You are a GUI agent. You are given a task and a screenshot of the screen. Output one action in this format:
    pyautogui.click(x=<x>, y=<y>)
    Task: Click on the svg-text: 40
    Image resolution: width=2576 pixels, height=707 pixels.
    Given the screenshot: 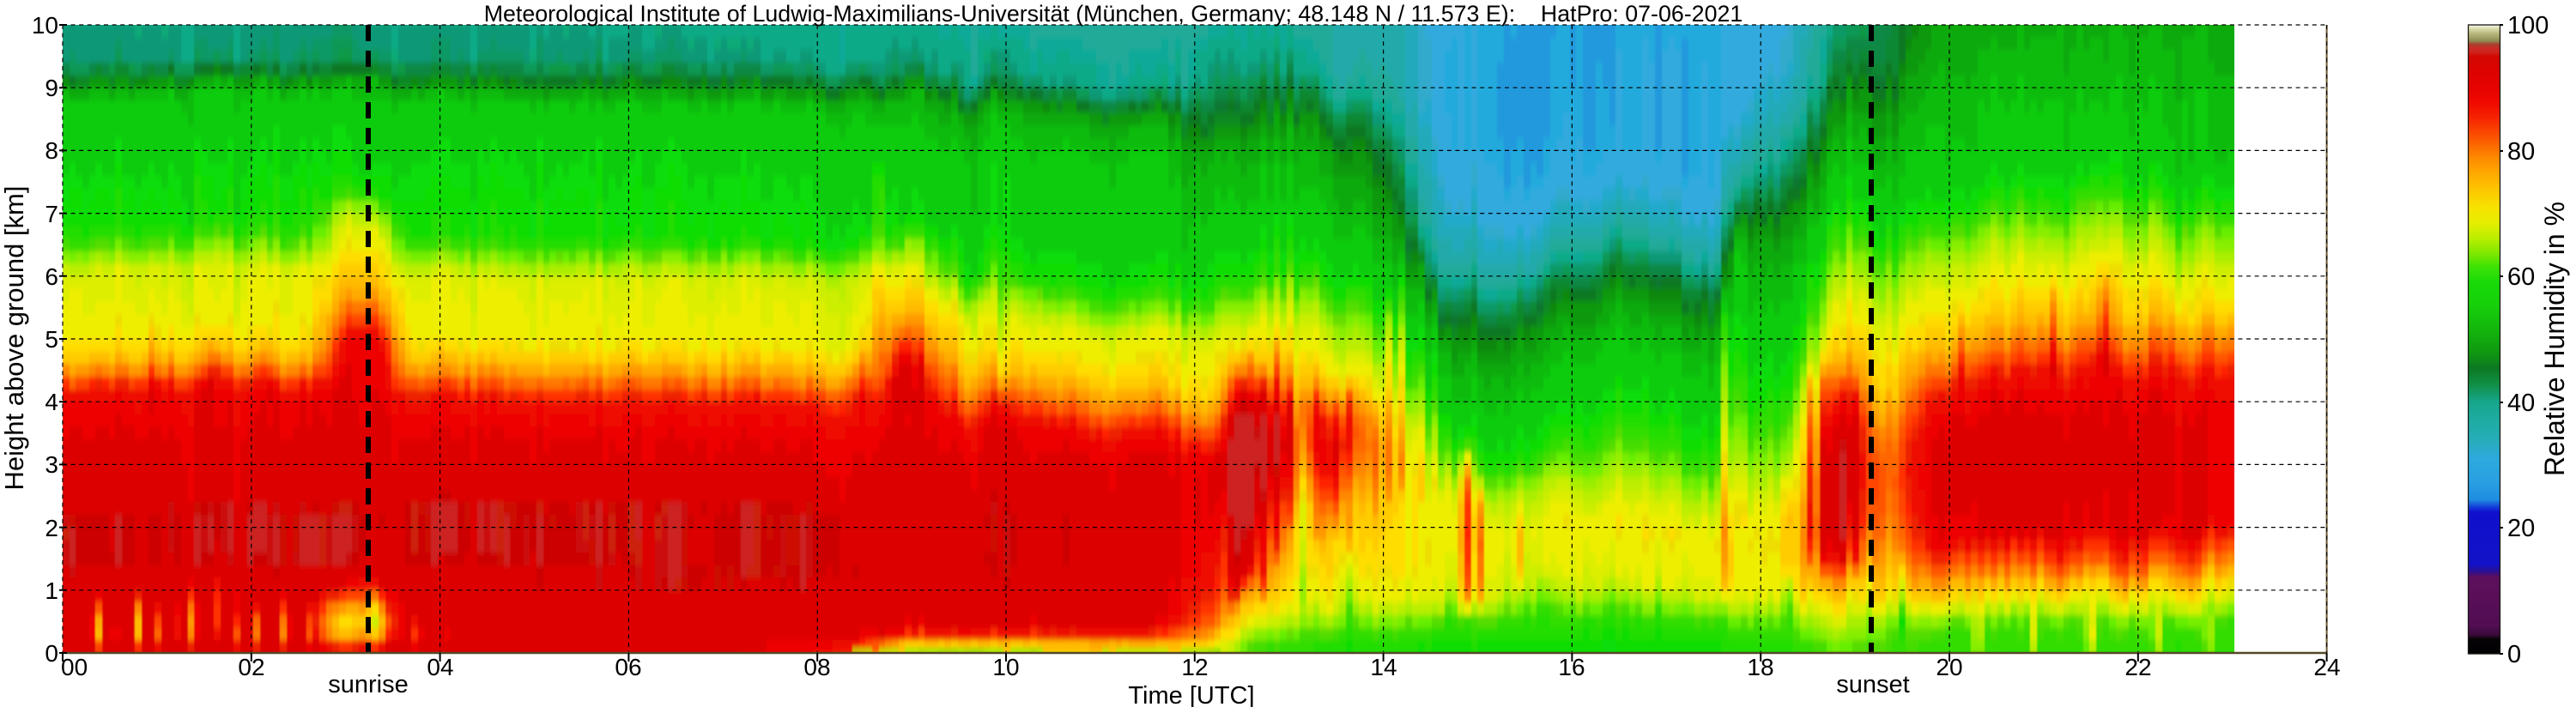 What is the action you would take?
    pyautogui.click(x=2521, y=404)
    